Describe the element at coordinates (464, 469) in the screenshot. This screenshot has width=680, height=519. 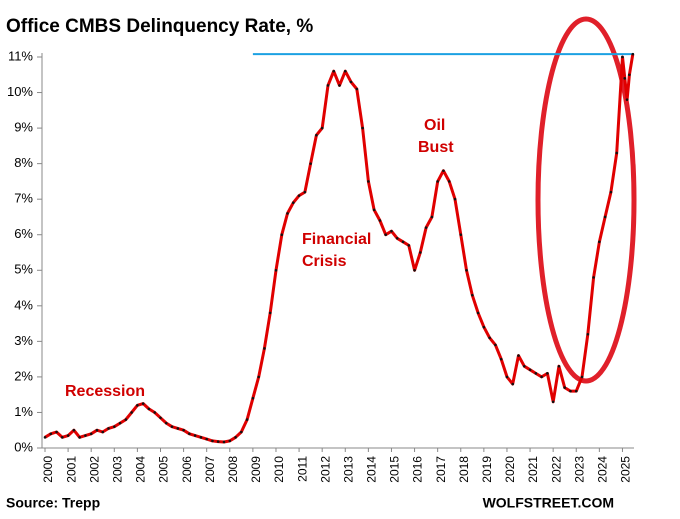
I see `x-tick-label: 2018` at that location.